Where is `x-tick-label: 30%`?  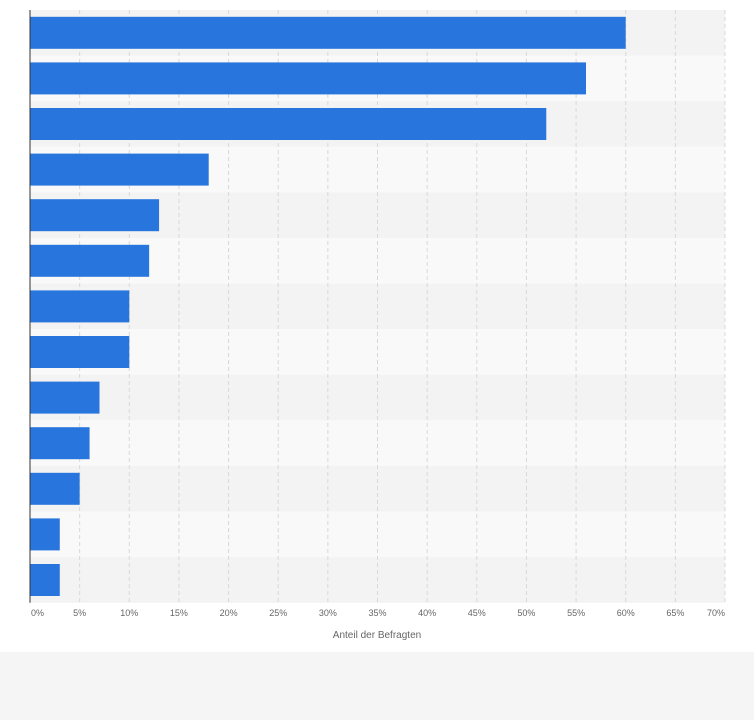
x-tick-label: 30% is located at coordinates (328, 613).